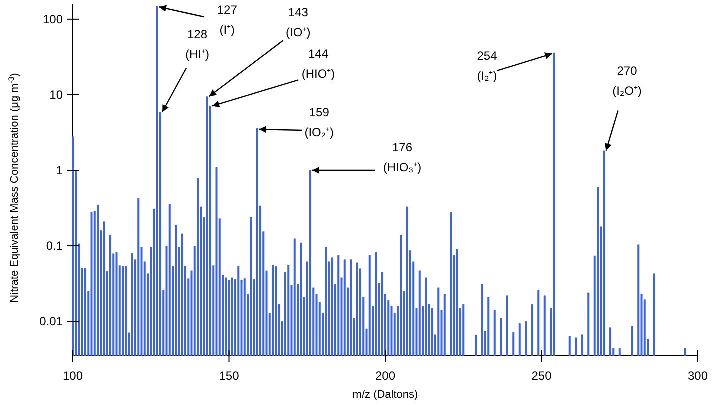 This screenshot has height=405, width=715. Describe the element at coordinates (55, 246) in the screenshot. I see `y-tick-label: 0.1` at that location.